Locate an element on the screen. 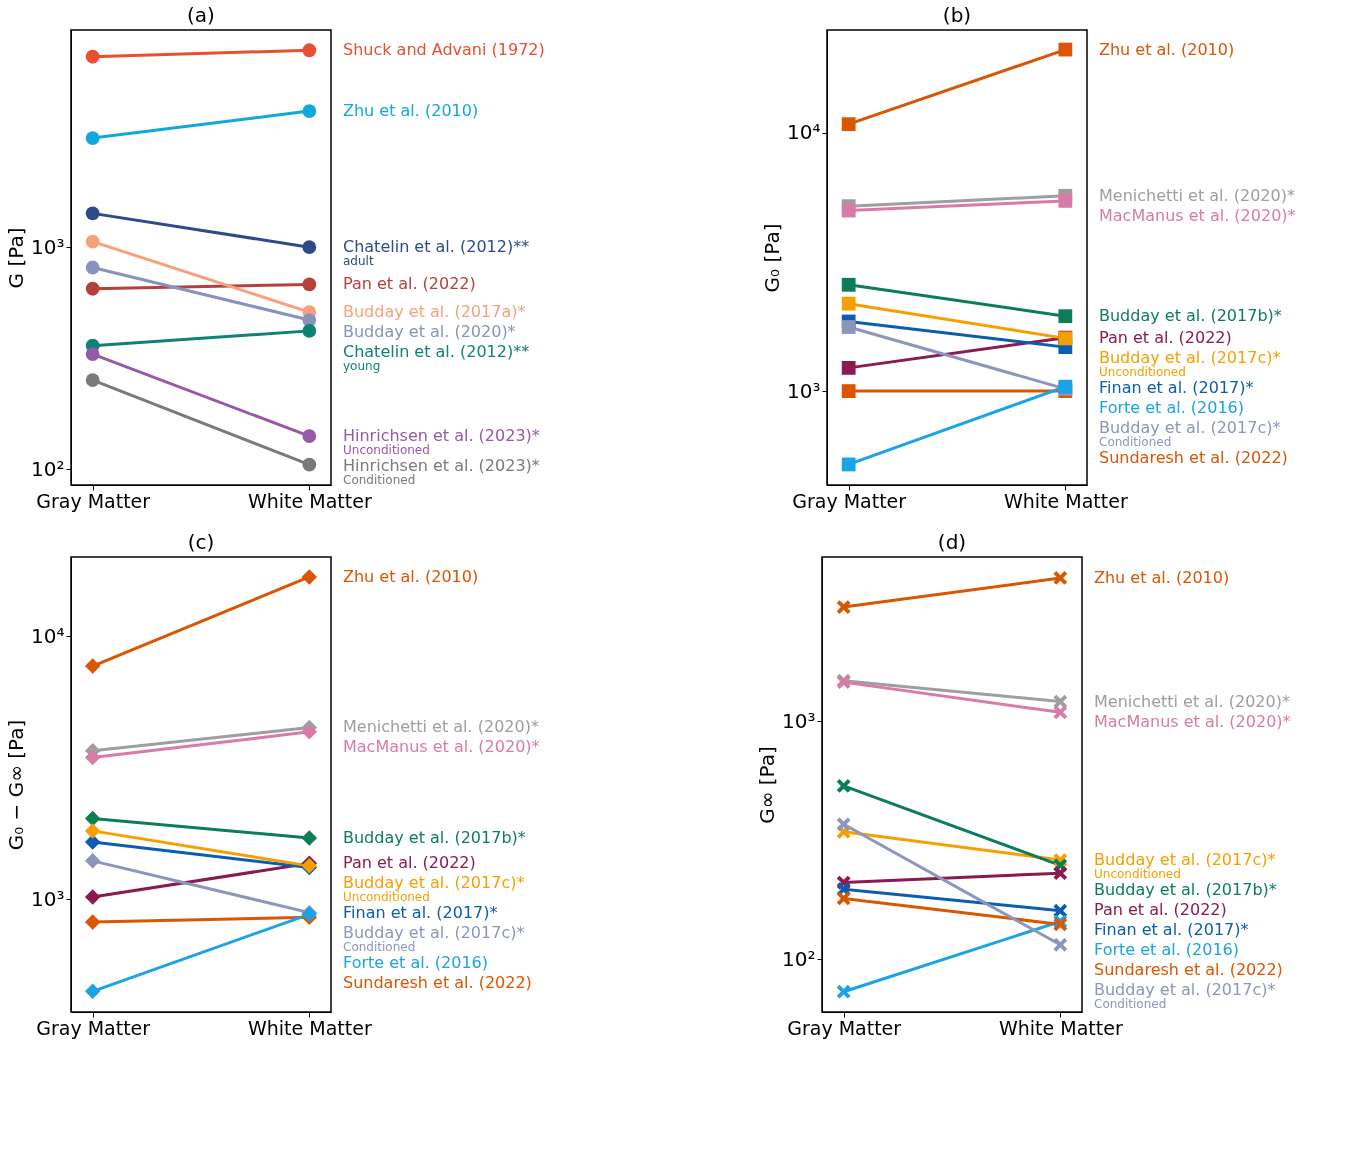 This screenshot has height=1159, width=1368. series-label: Hinrichsen et al. (2023)* Unconditioned is located at coordinates (441, 442).